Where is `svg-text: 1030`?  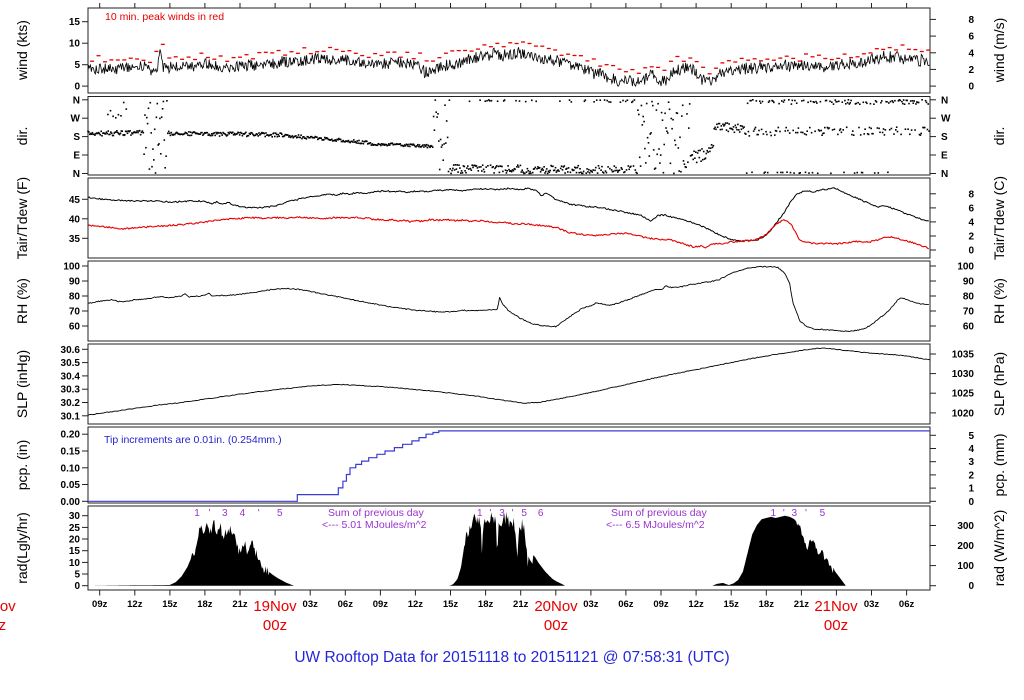
svg-text: 1030 is located at coordinates (963, 374).